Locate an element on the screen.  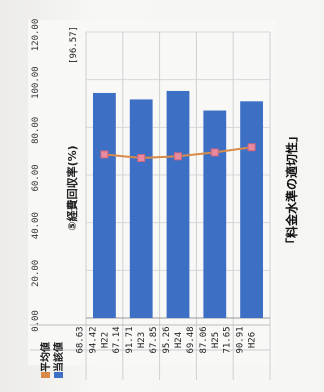
legend-entry: 当該値 is located at coordinates (58, 357).